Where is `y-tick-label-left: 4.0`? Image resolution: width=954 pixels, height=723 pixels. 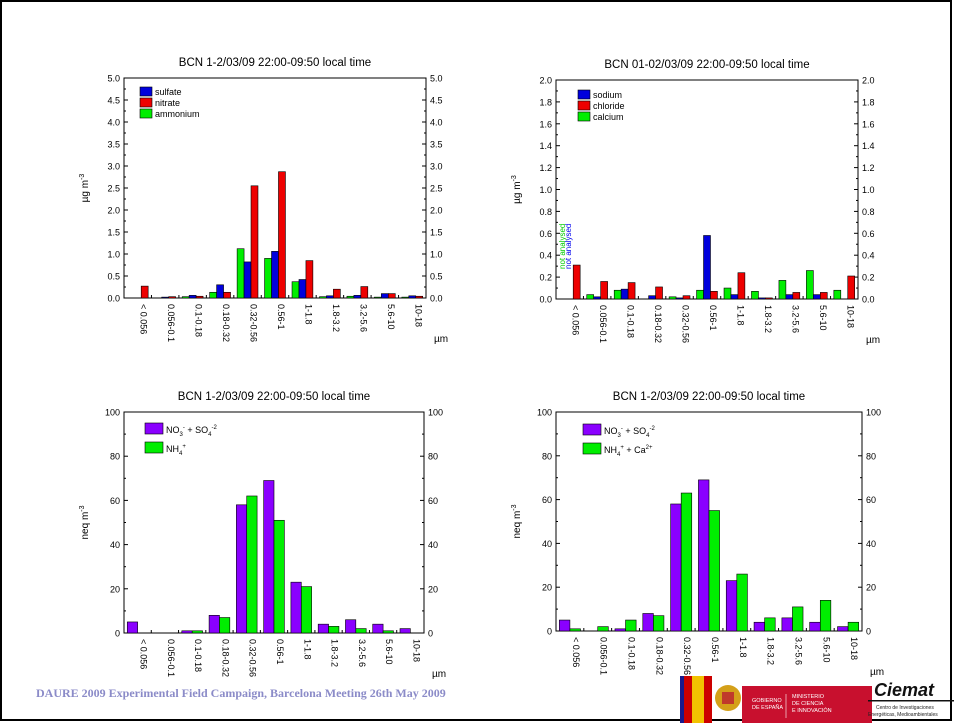
y-tick-label-left: 4.0 is located at coordinates (113, 123).